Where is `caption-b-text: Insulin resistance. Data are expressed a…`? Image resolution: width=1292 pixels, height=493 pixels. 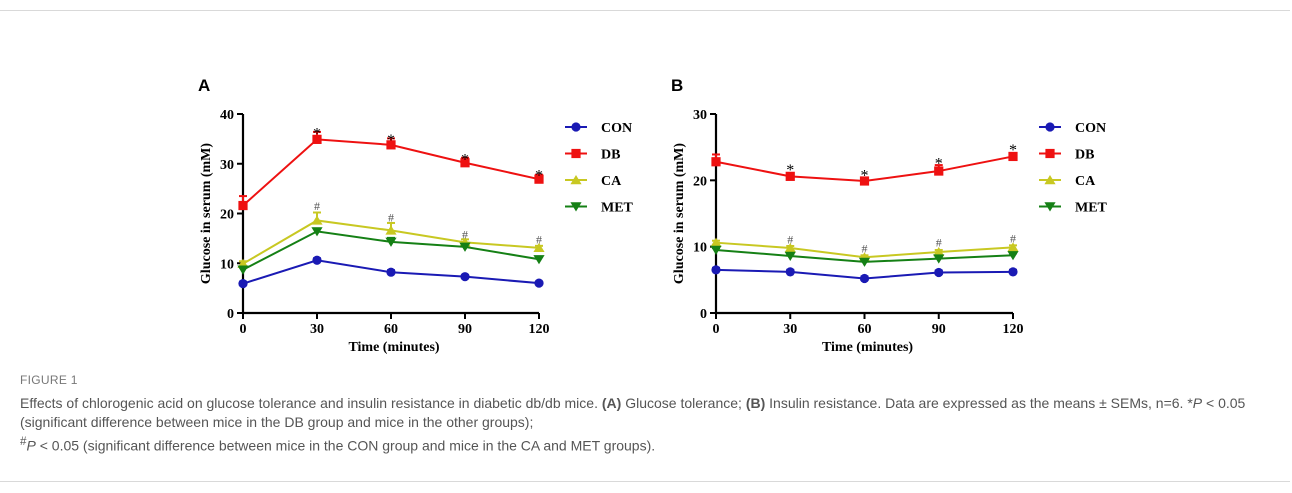
caption-b-text: Insulin resistance. Data are expressed a… is located at coordinates (976, 403).